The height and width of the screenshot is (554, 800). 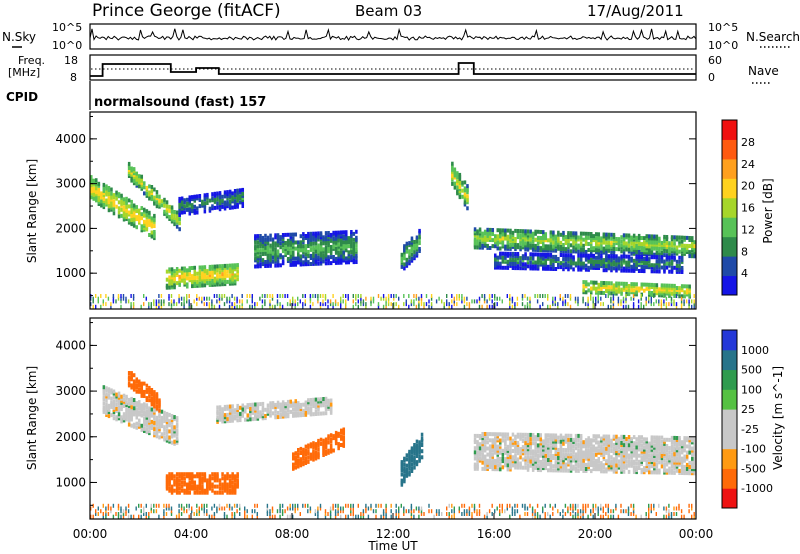 I want to click on noise-left-tick-top: 10^5, so click(x=67, y=27).